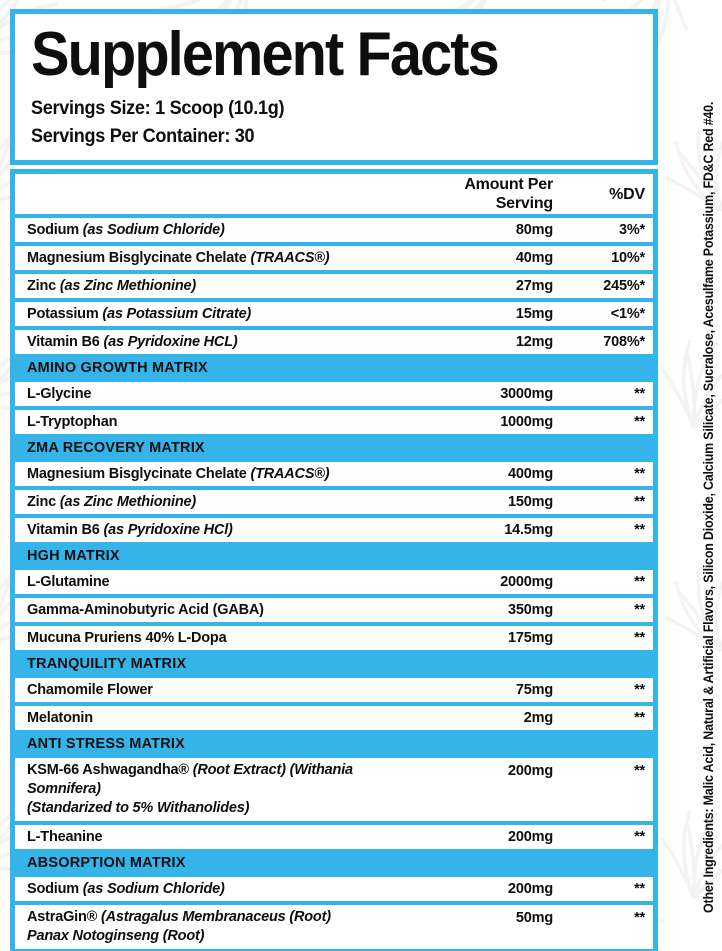  I want to click on table-row: Vitamin B6 (as Pyridoxine HCL) 12mg 708%*, so click(334, 342).